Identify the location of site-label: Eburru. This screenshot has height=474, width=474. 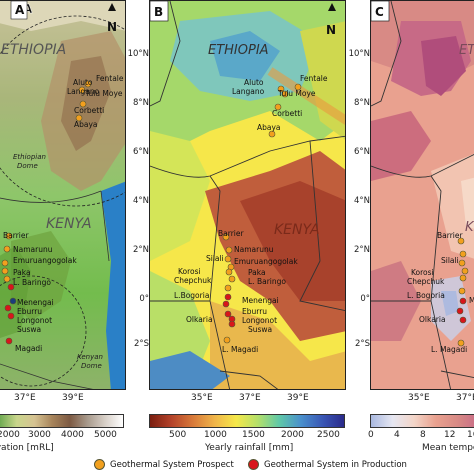
(254, 311).